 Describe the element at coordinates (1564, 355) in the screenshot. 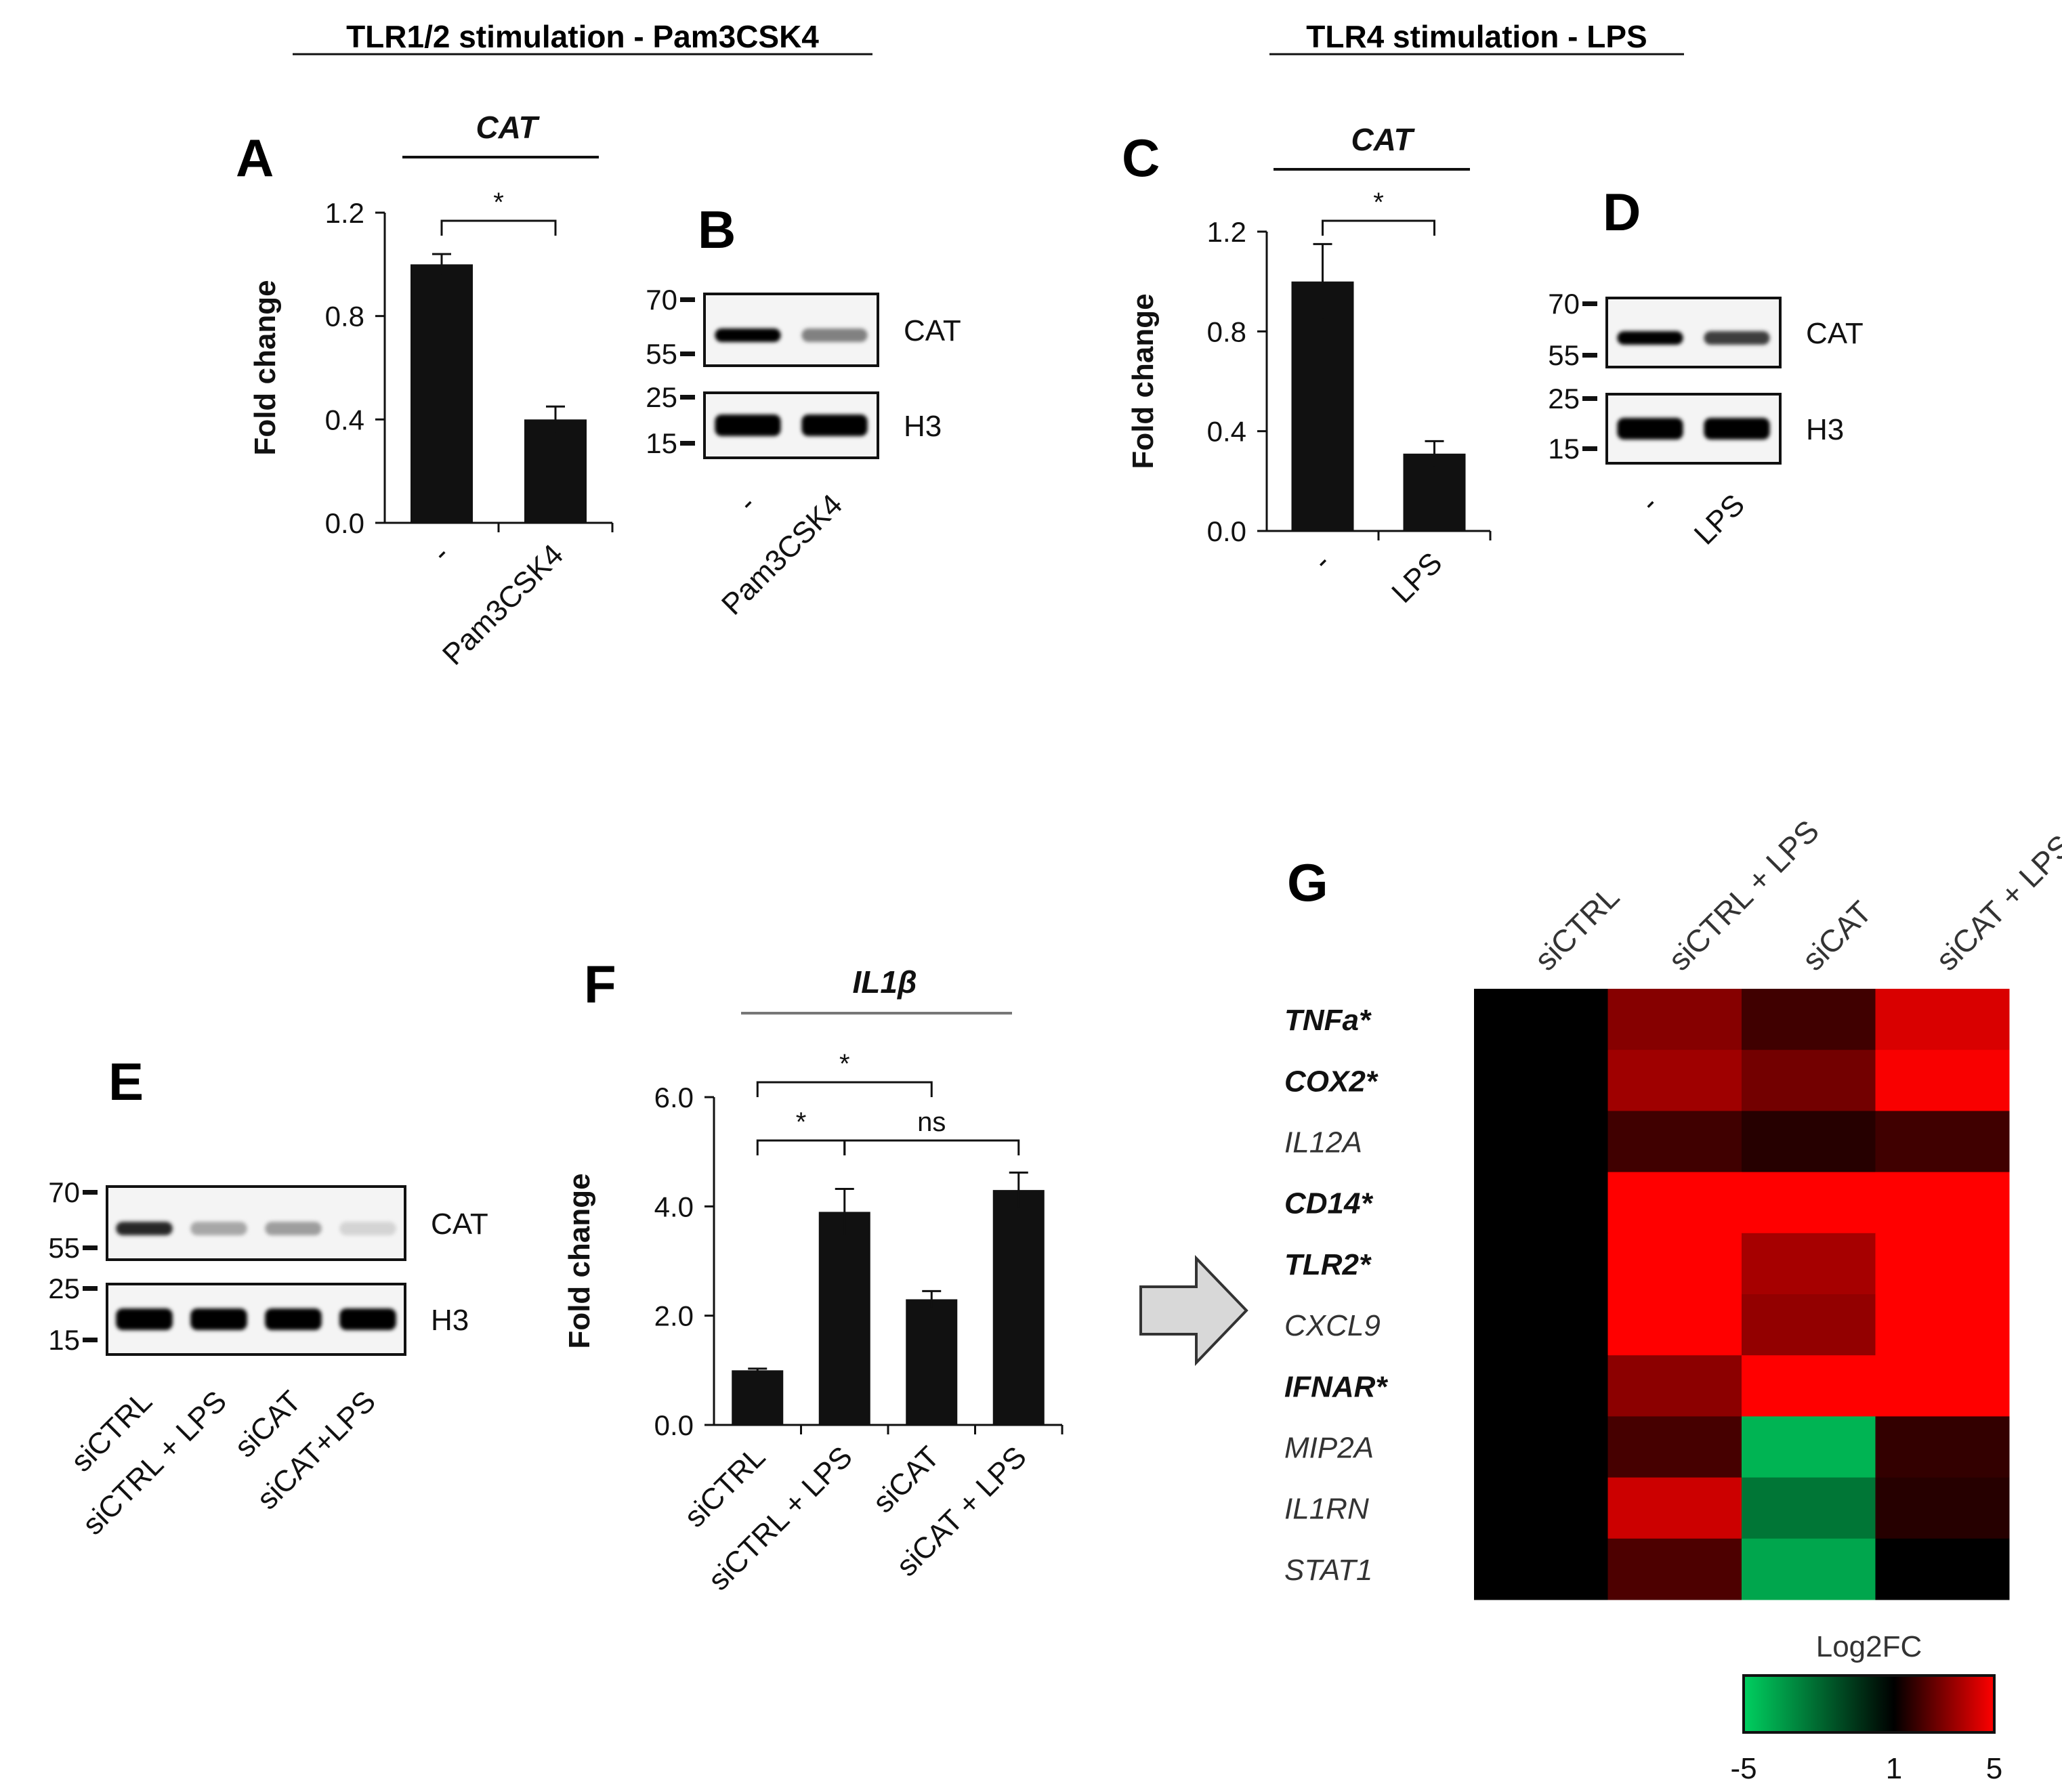

I see `mw-marker-label: 55` at that location.